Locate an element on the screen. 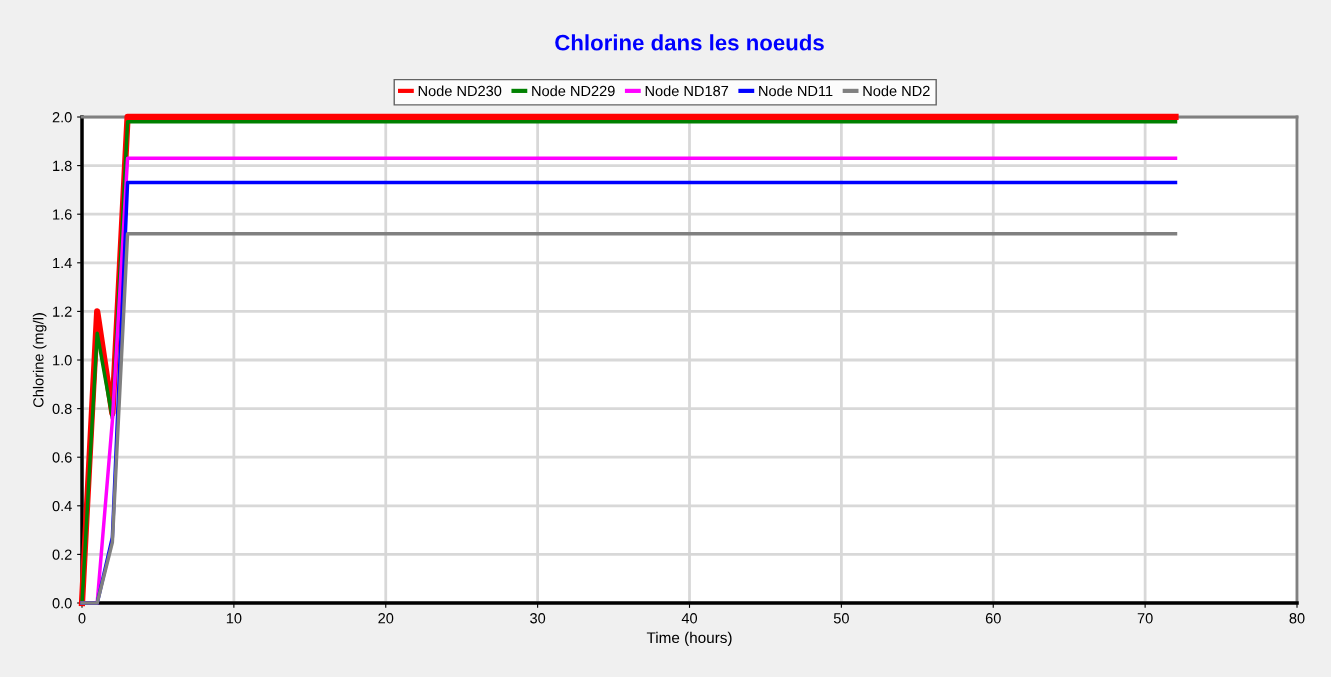 Image resolution: width=1331 pixels, height=677 pixels. legend-label: Node ND2 is located at coordinates (896, 91).